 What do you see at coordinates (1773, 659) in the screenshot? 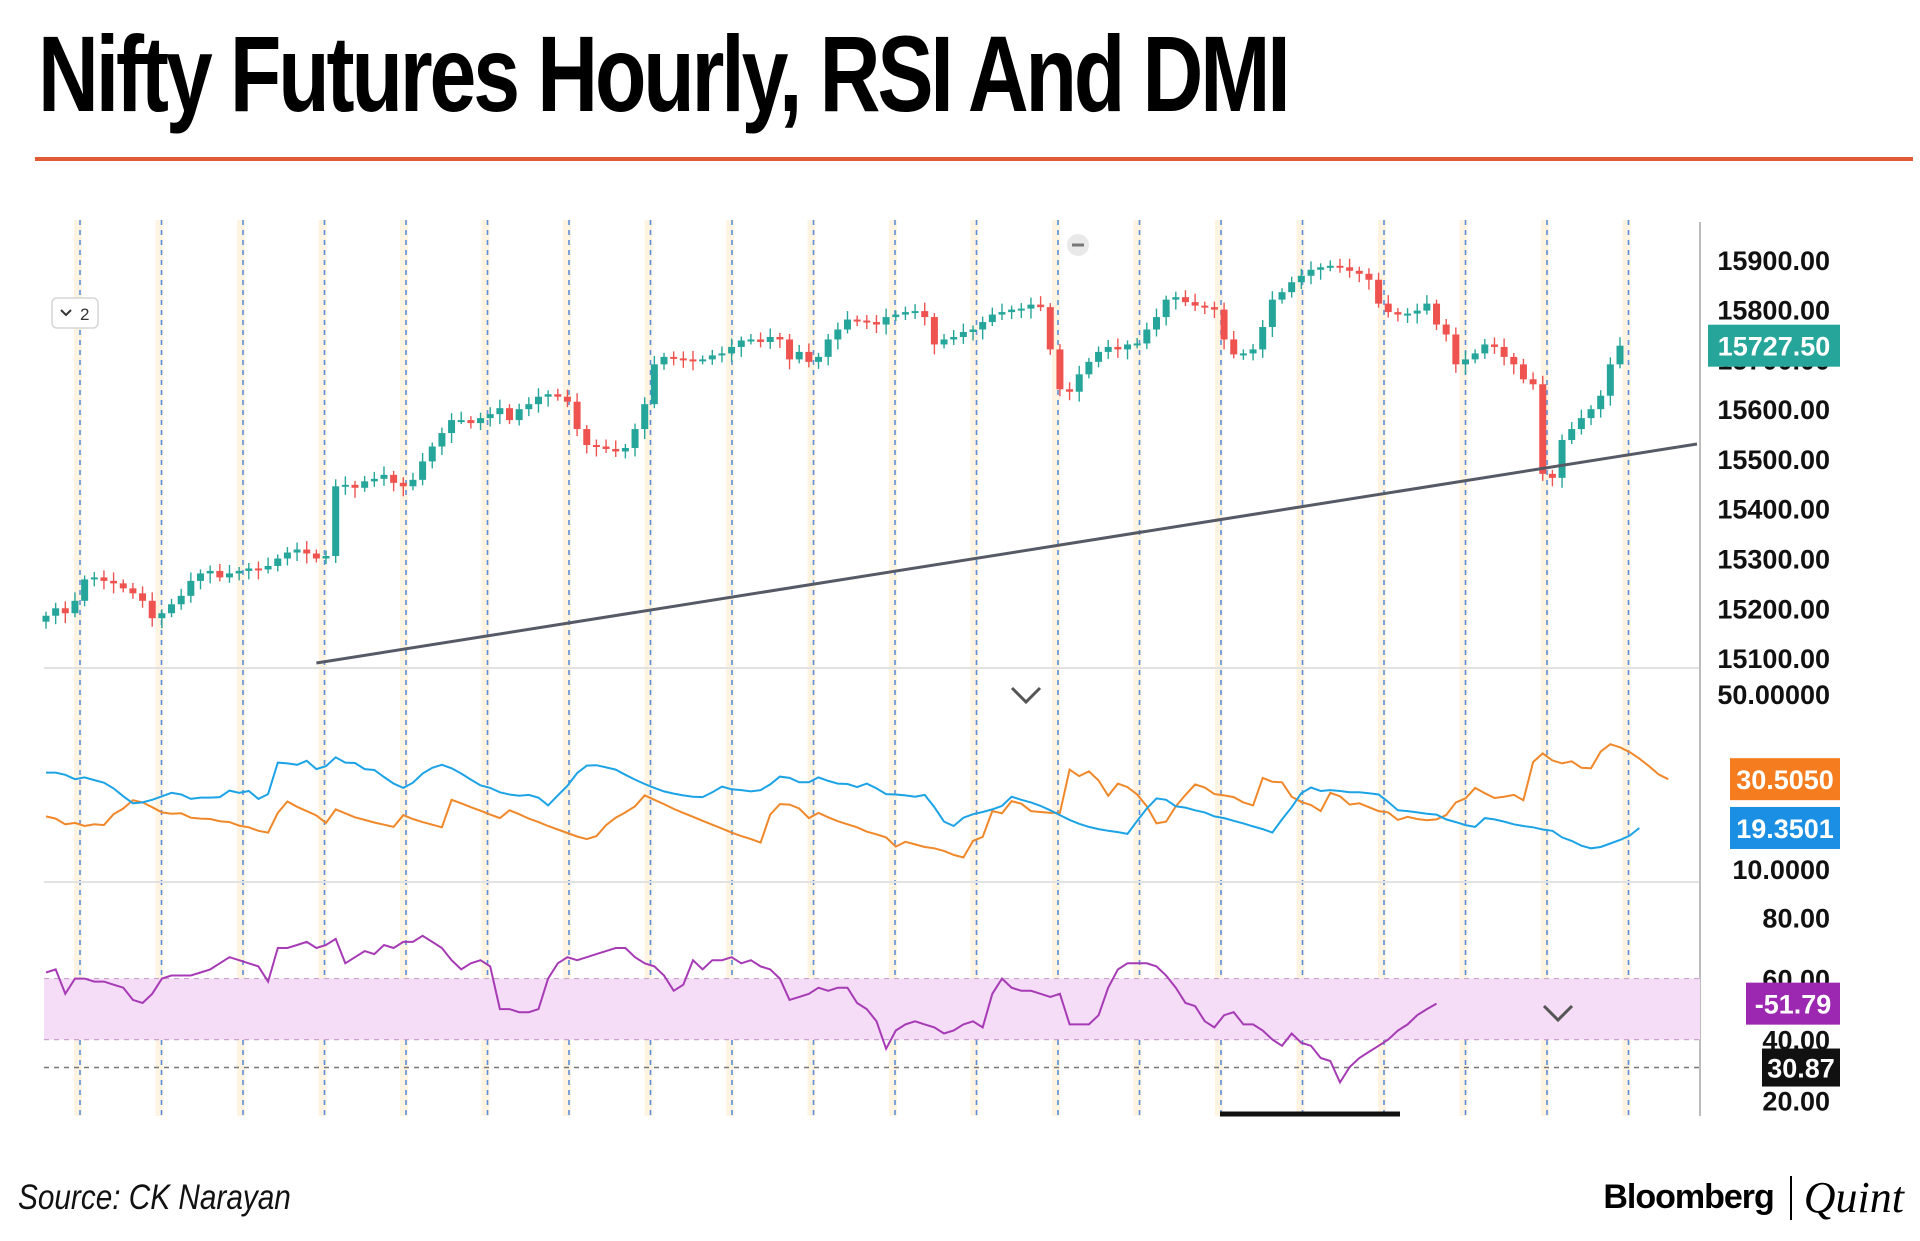
I see `price-tick-label: 15100.00` at bounding box center [1773, 659].